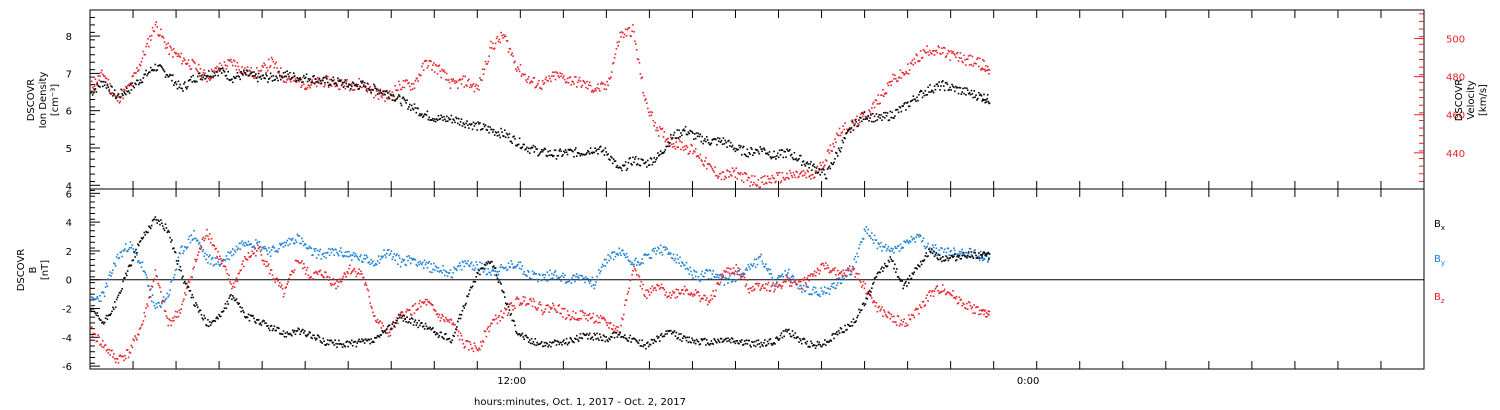  Describe the element at coordinates (67, 367) in the screenshot. I see `y-tick-label: -6` at that location.